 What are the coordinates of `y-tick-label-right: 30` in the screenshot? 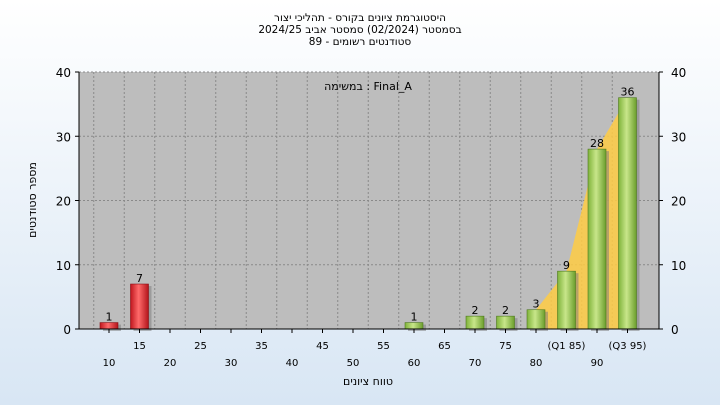 It's located at (678, 137).